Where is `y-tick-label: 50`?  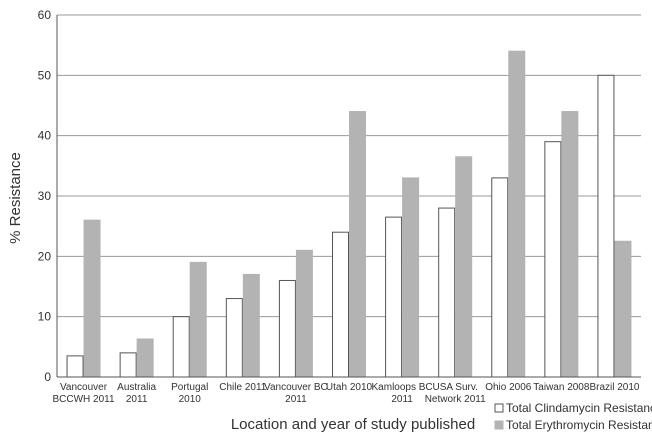
y-tick-label: 50 is located at coordinates (45, 75).